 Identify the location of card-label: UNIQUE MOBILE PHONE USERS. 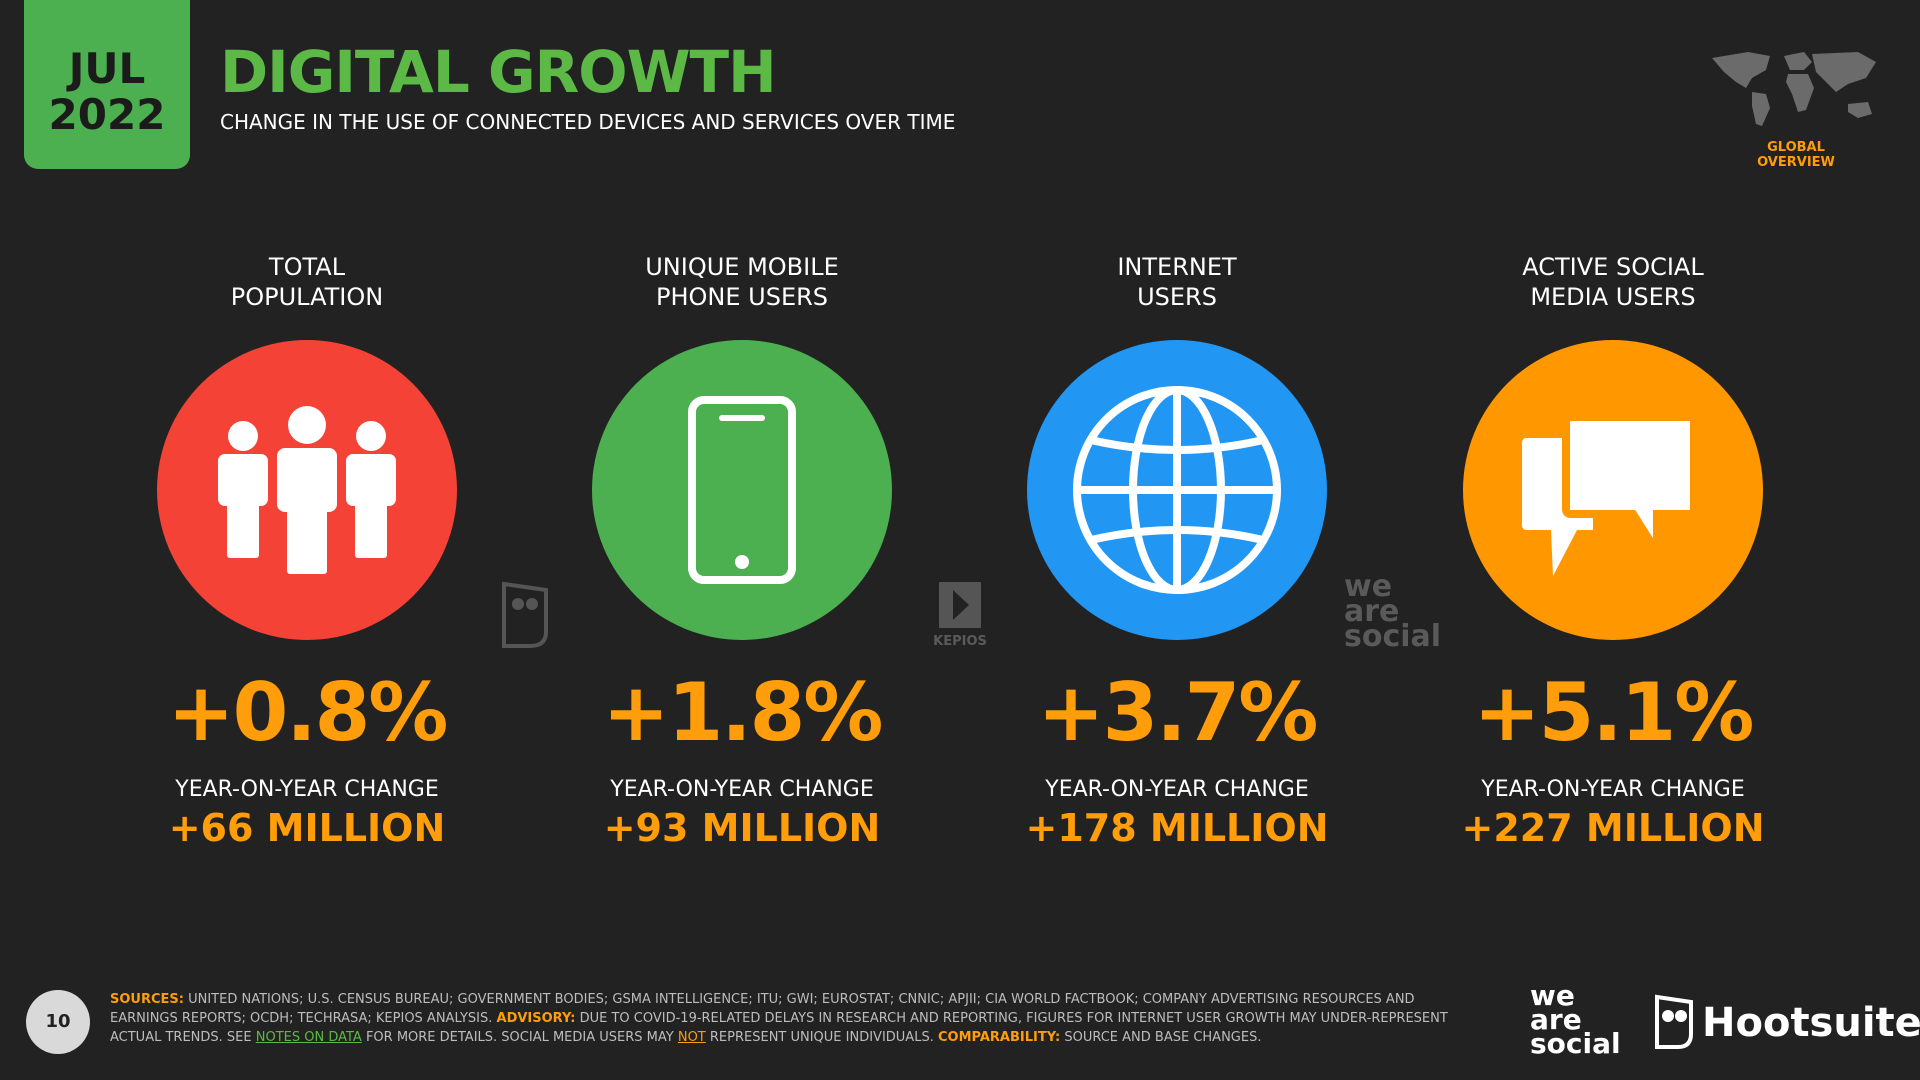
(742, 284).